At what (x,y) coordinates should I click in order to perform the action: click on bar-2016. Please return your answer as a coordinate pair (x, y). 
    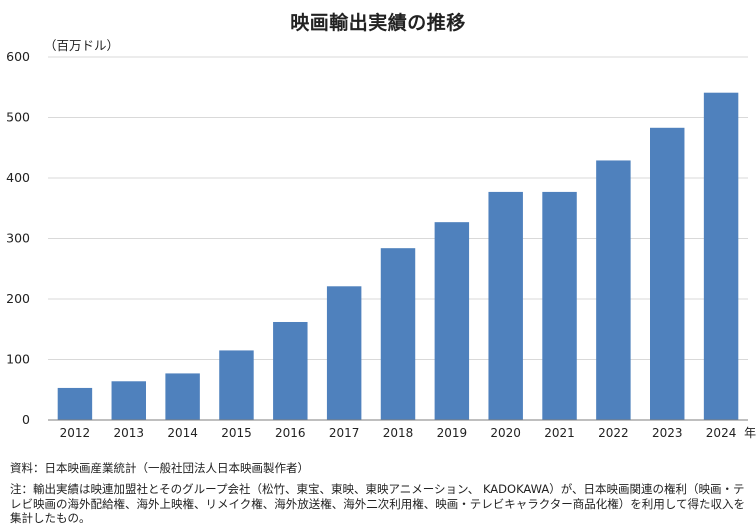
    Looking at the image, I should click on (290, 370).